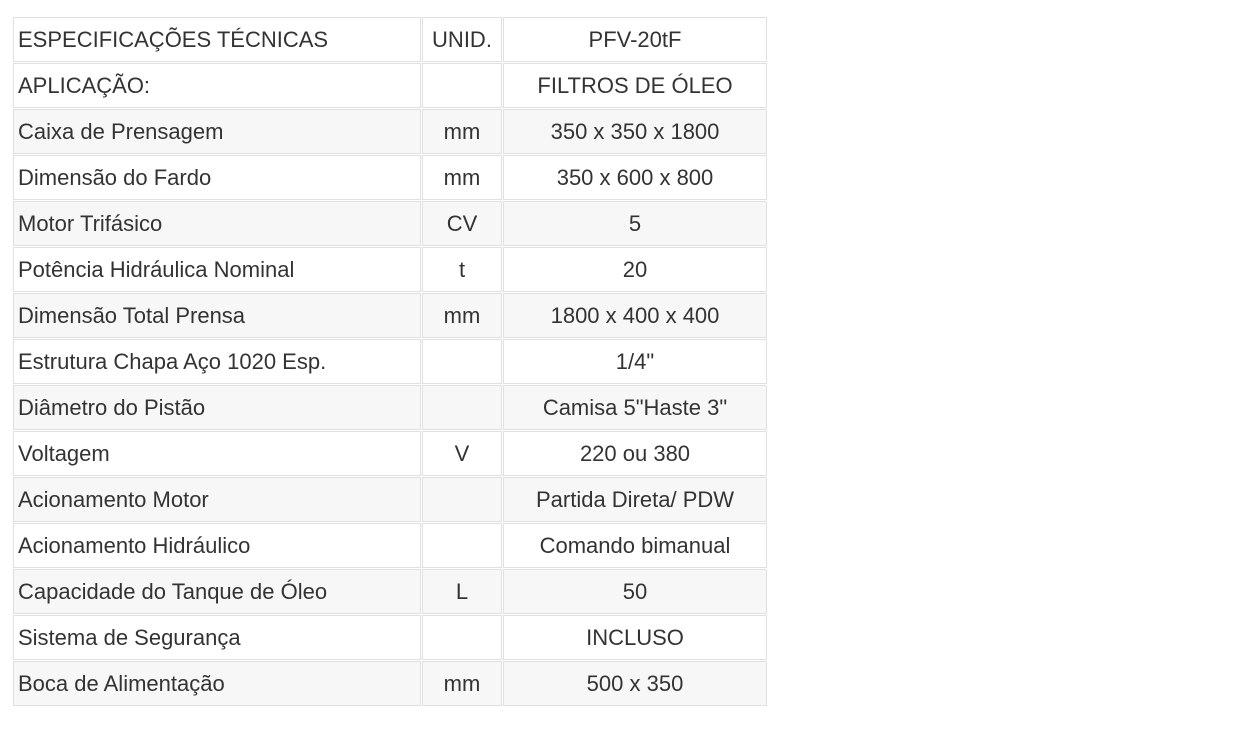 The height and width of the screenshot is (732, 1244). What do you see at coordinates (217, 361) in the screenshot?
I see `spec-cell: Estrutura Chapa Aço 1020 Esp.` at bounding box center [217, 361].